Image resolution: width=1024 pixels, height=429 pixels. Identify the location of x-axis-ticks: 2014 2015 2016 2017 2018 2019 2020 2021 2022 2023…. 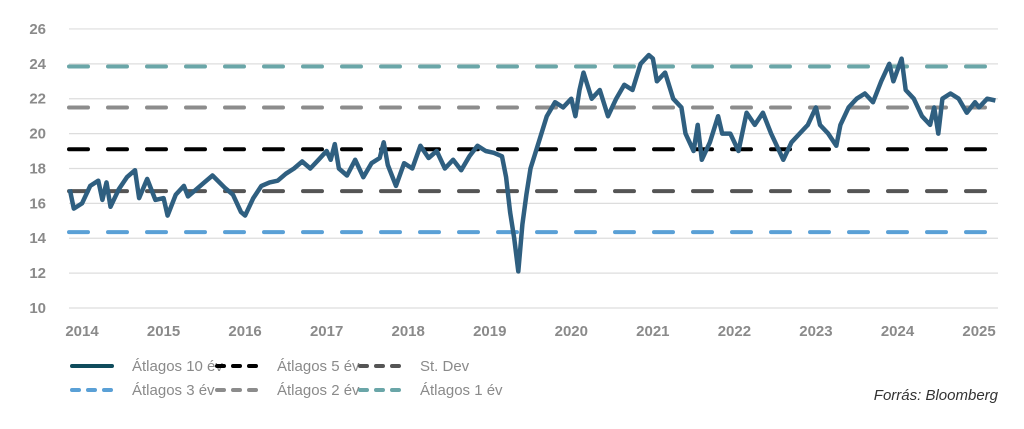
(530, 331).